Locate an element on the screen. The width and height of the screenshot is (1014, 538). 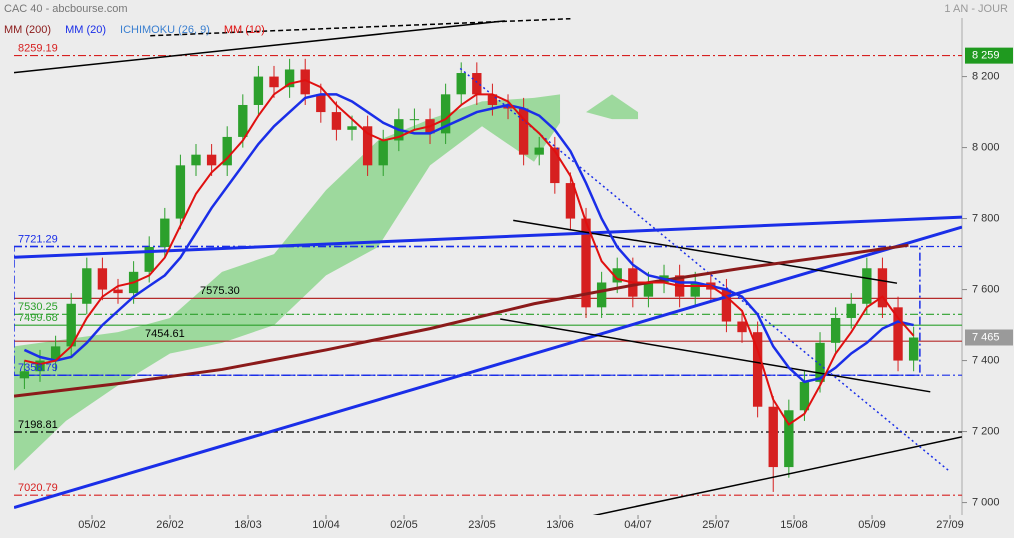
y-tick-label: 8 200 is located at coordinates (986, 76).